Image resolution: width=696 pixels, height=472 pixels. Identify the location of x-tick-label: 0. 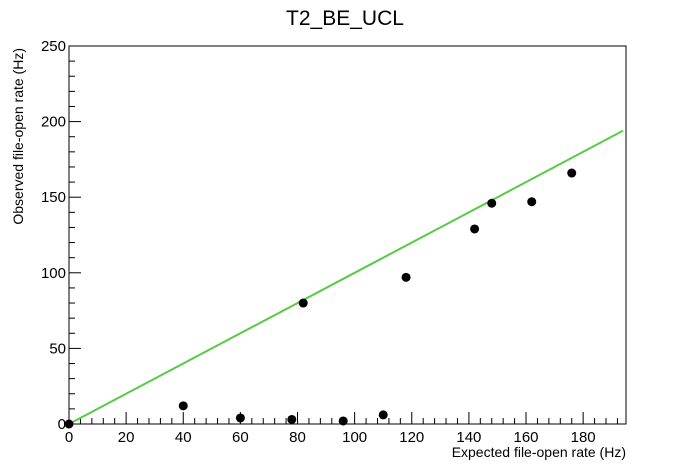
(69, 437).